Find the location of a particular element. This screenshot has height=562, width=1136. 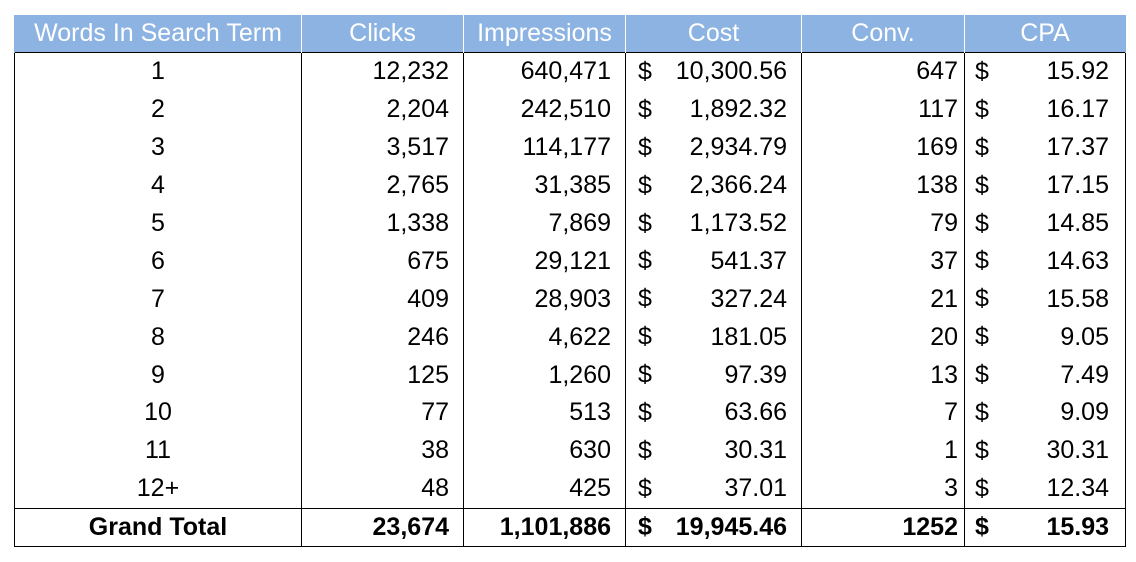

cell-cost: $10,300.56 is located at coordinates (713, 71).